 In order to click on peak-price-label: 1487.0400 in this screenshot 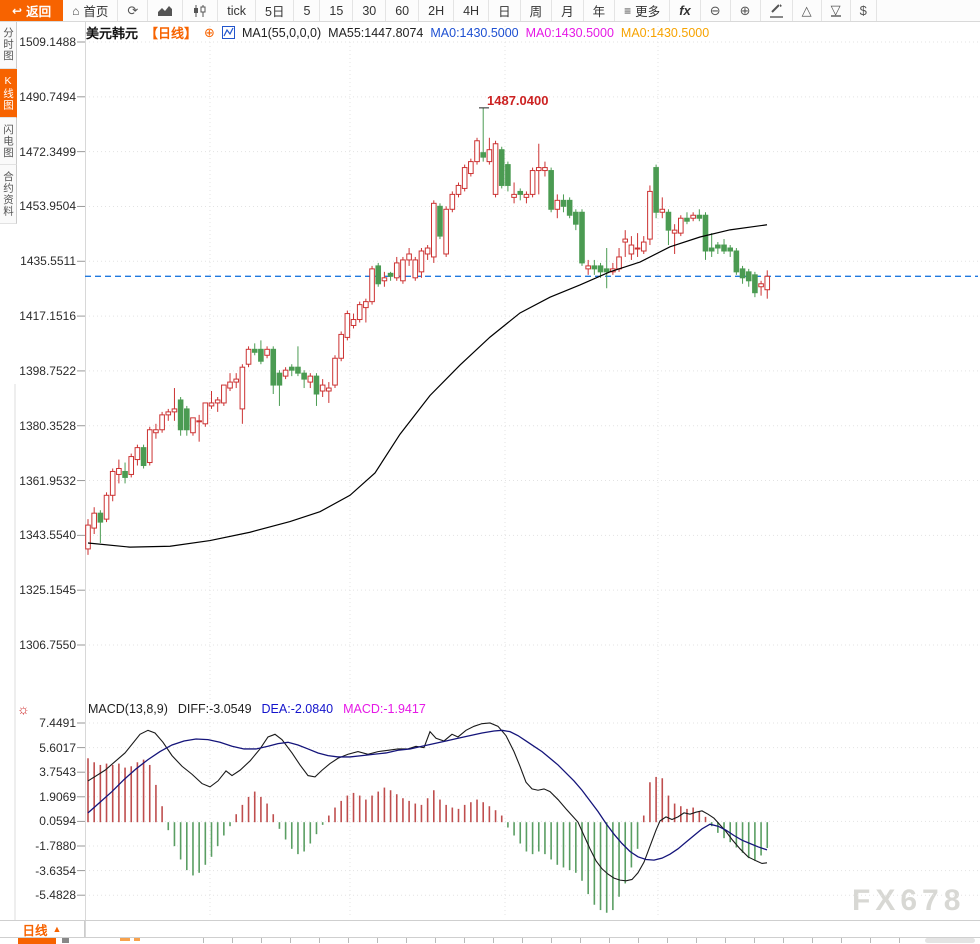, I will do `click(518, 100)`.